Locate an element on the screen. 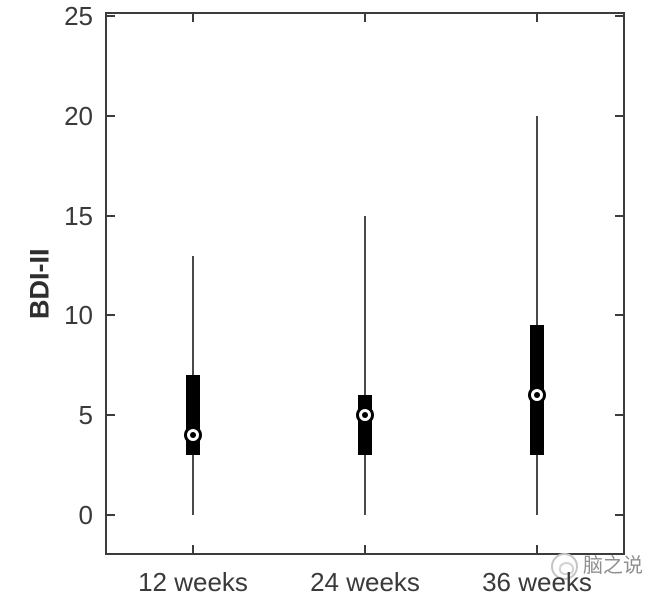 The image size is (648, 601). median-marker-24-weeks is located at coordinates (365, 415).